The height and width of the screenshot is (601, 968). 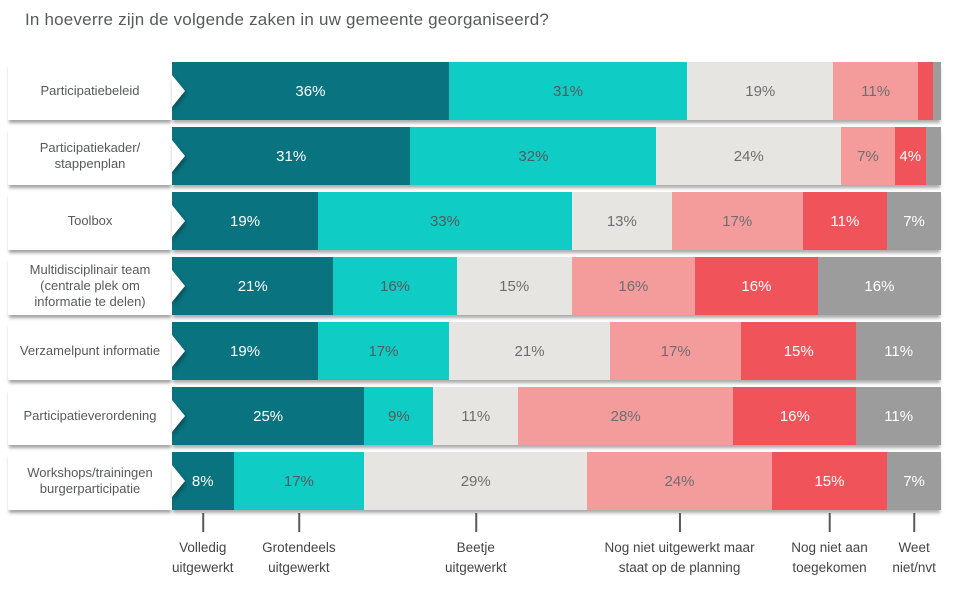 I want to click on legend-item: Nog niet aan toegekomen, so click(x=829, y=545).